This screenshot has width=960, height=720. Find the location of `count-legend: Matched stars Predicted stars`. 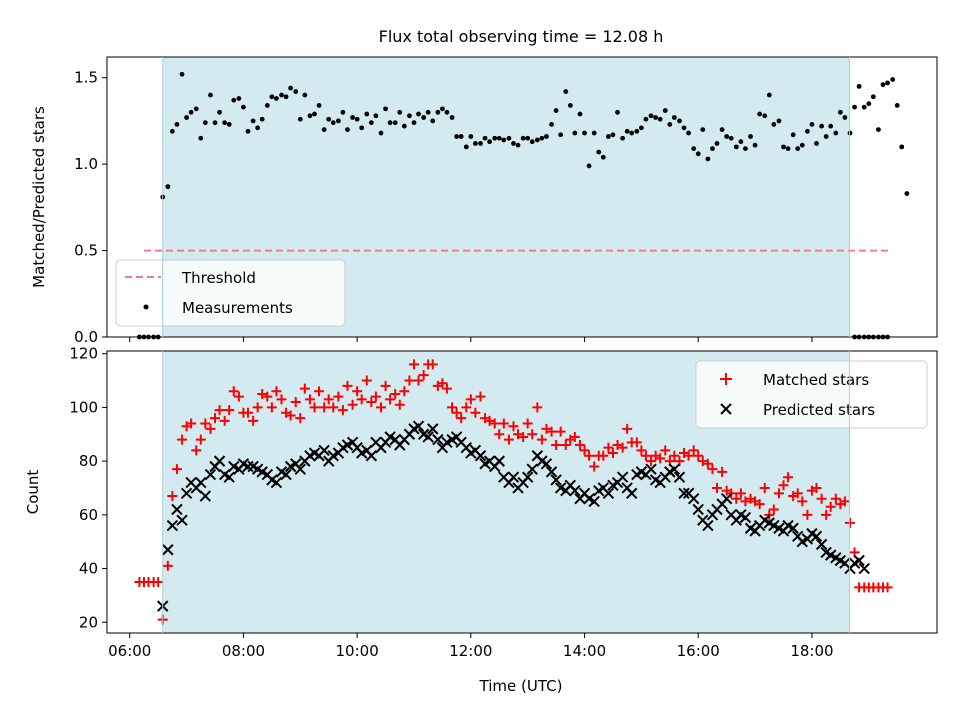

count-legend: Matched stars Predicted stars is located at coordinates (811, 394).